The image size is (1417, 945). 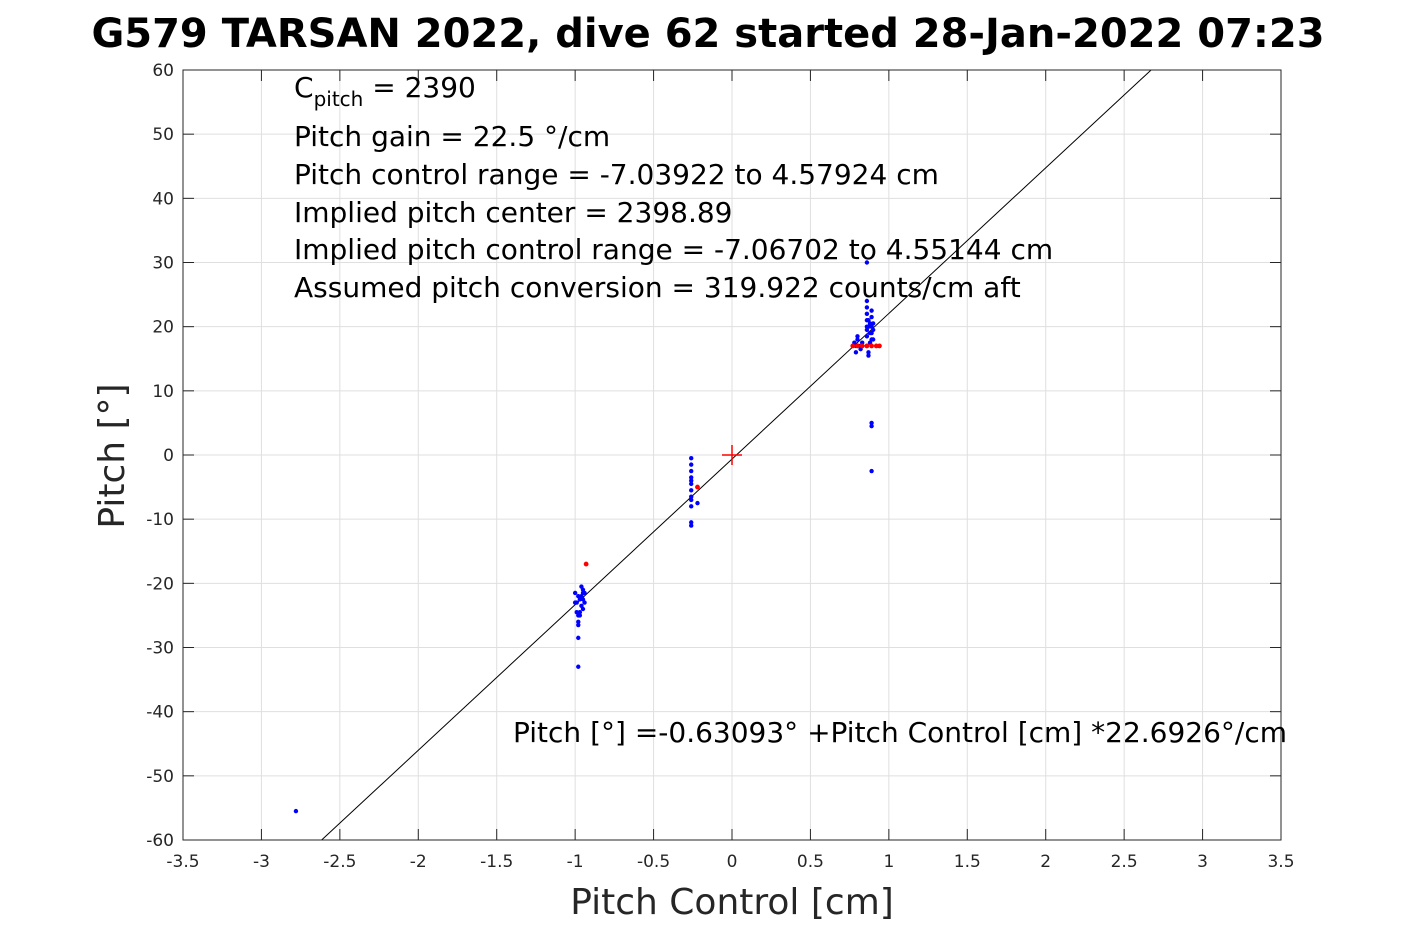 What do you see at coordinates (163, 71) in the screenshot?
I see `y-tick-label: 60` at bounding box center [163, 71].